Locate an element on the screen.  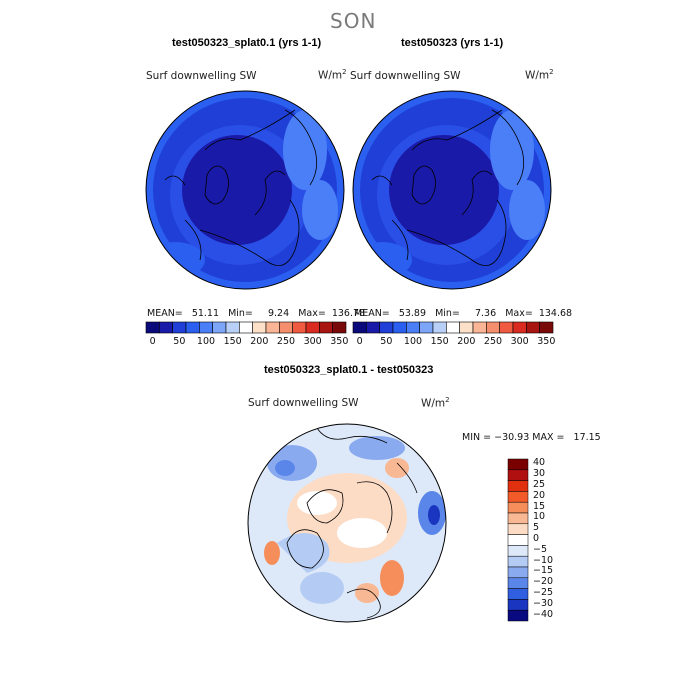
panel1-title: test050323_splat0.1 (yrs 1-1) is located at coordinates (247, 43).